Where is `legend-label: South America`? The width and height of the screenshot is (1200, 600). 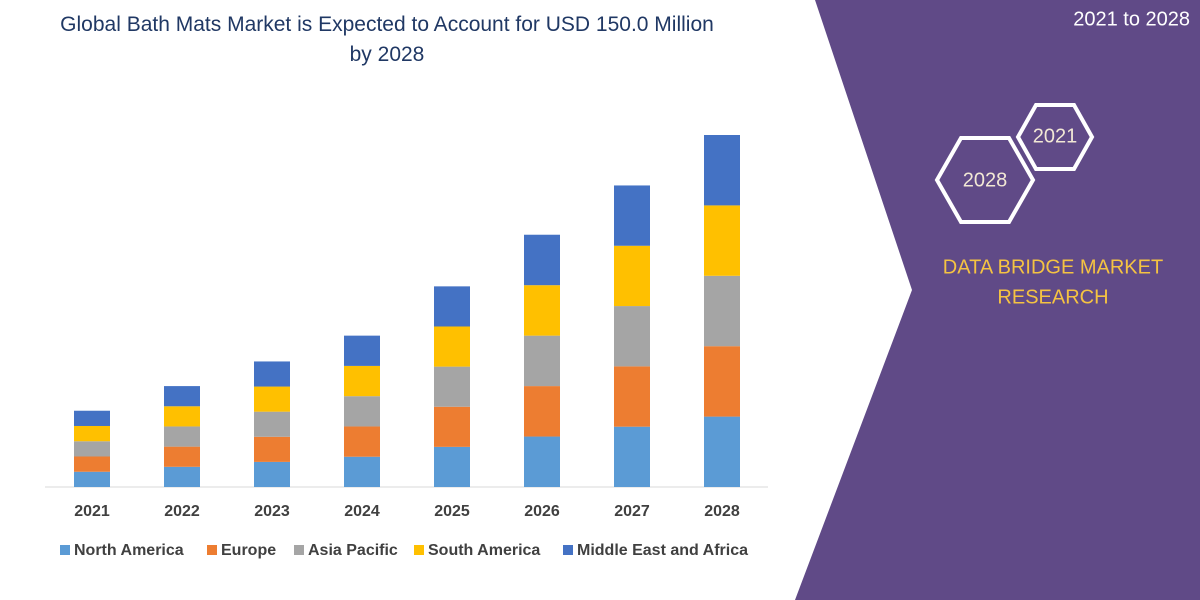 legend-label: South America is located at coordinates (484, 550).